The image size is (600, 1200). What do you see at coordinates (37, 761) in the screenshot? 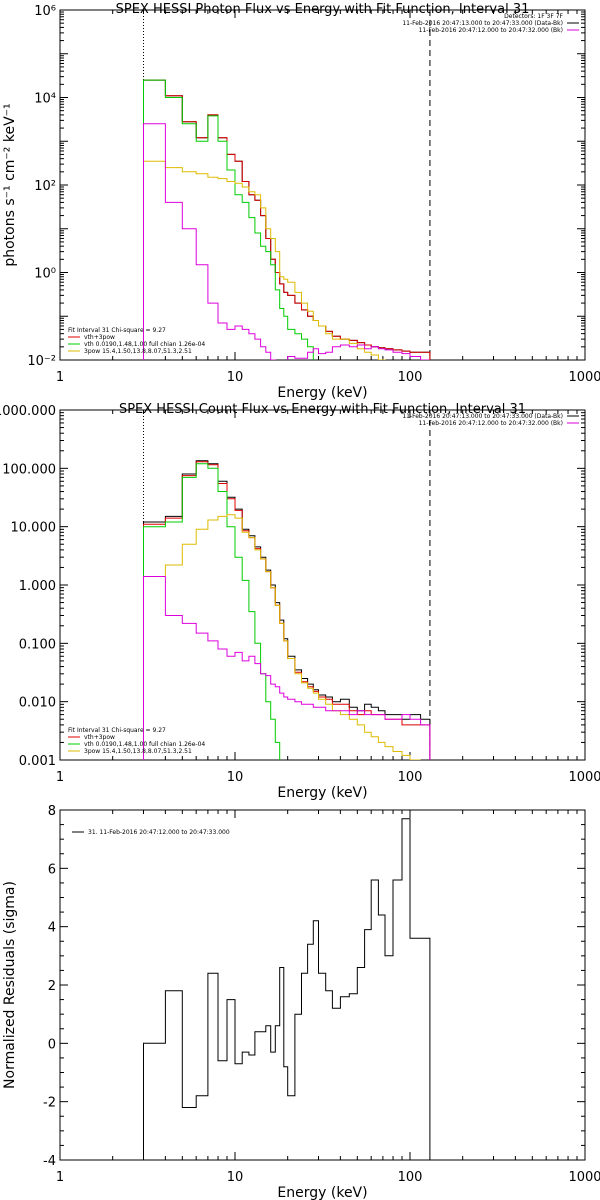
I see `y-tick-label: 0.001` at bounding box center [37, 761].